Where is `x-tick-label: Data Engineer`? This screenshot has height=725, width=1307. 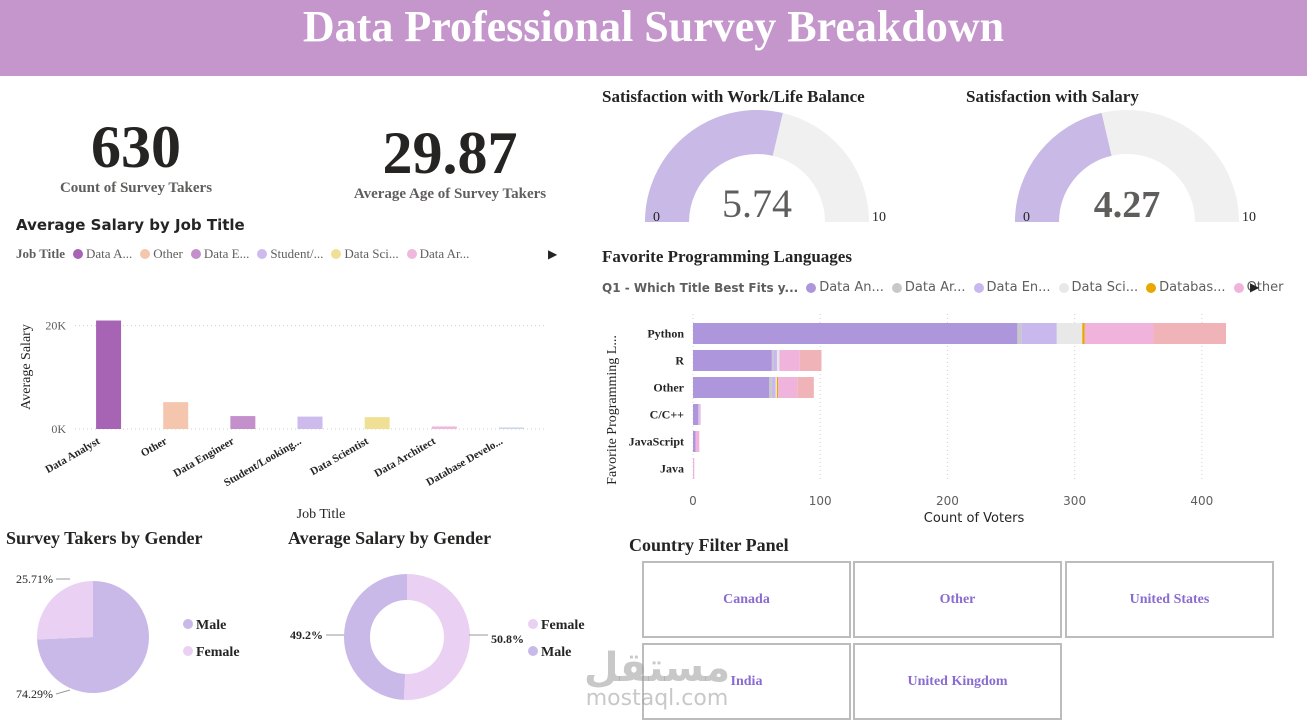
x-tick-label: Data Engineer is located at coordinates (203, 457).